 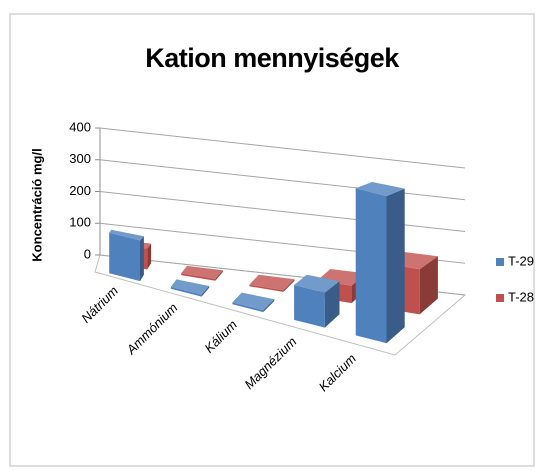 I want to click on grid-line, so click(x=282, y=148).